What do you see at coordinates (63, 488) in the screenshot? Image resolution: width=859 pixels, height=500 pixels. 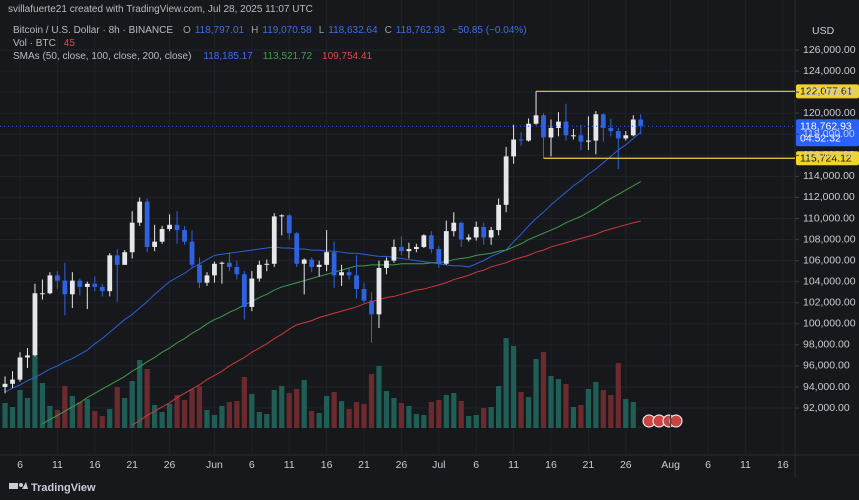 I see `footer-brand: TradingView` at bounding box center [63, 488].